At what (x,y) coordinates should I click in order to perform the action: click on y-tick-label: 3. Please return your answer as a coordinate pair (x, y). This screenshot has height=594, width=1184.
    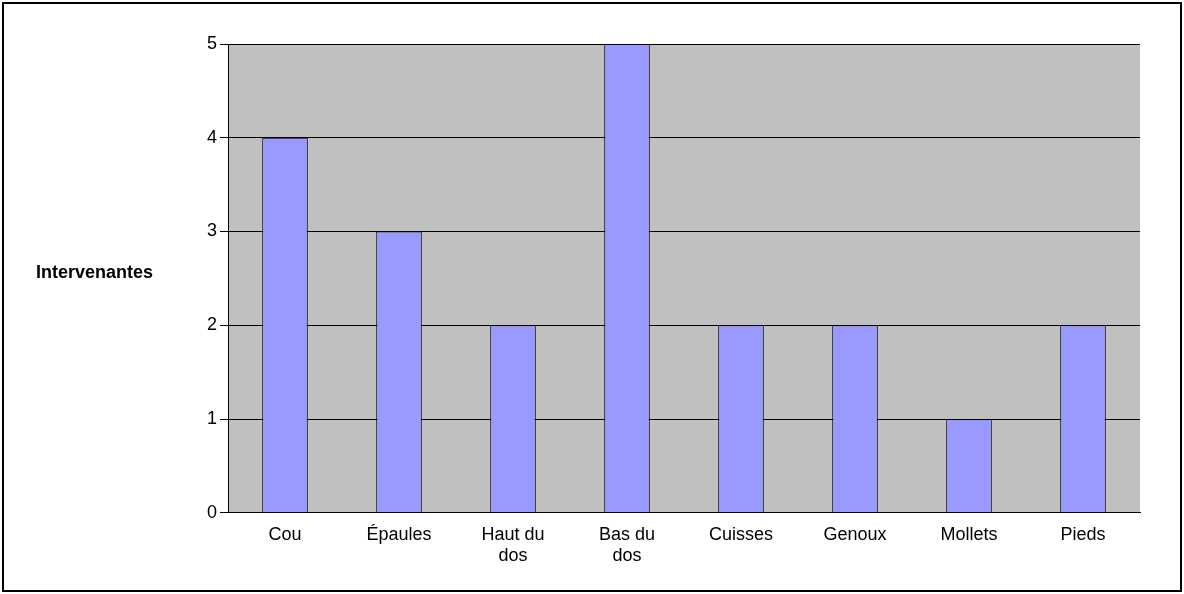
    Looking at the image, I should click on (212, 230).